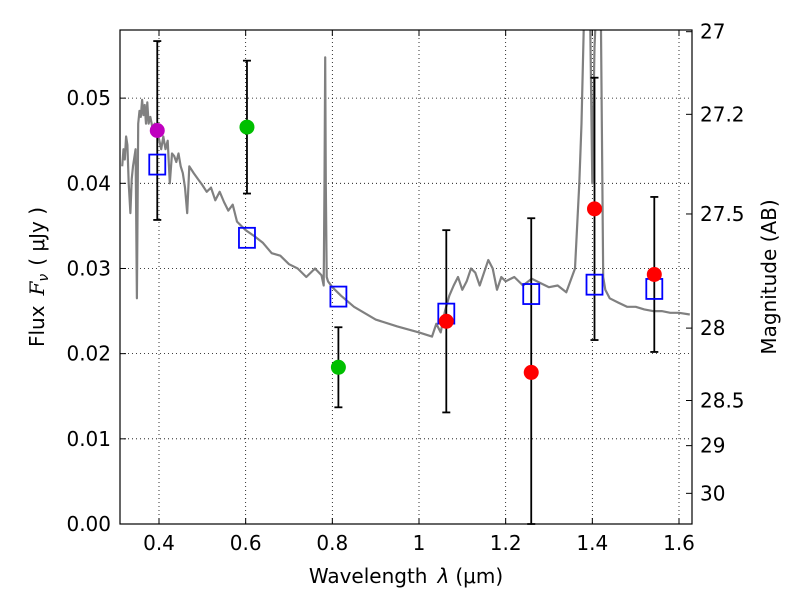 The width and height of the screenshot is (800, 600). What do you see at coordinates (712, 328) in the screenshot?
I see `y2-tick-label: 28` at bounding box center [712, 328].